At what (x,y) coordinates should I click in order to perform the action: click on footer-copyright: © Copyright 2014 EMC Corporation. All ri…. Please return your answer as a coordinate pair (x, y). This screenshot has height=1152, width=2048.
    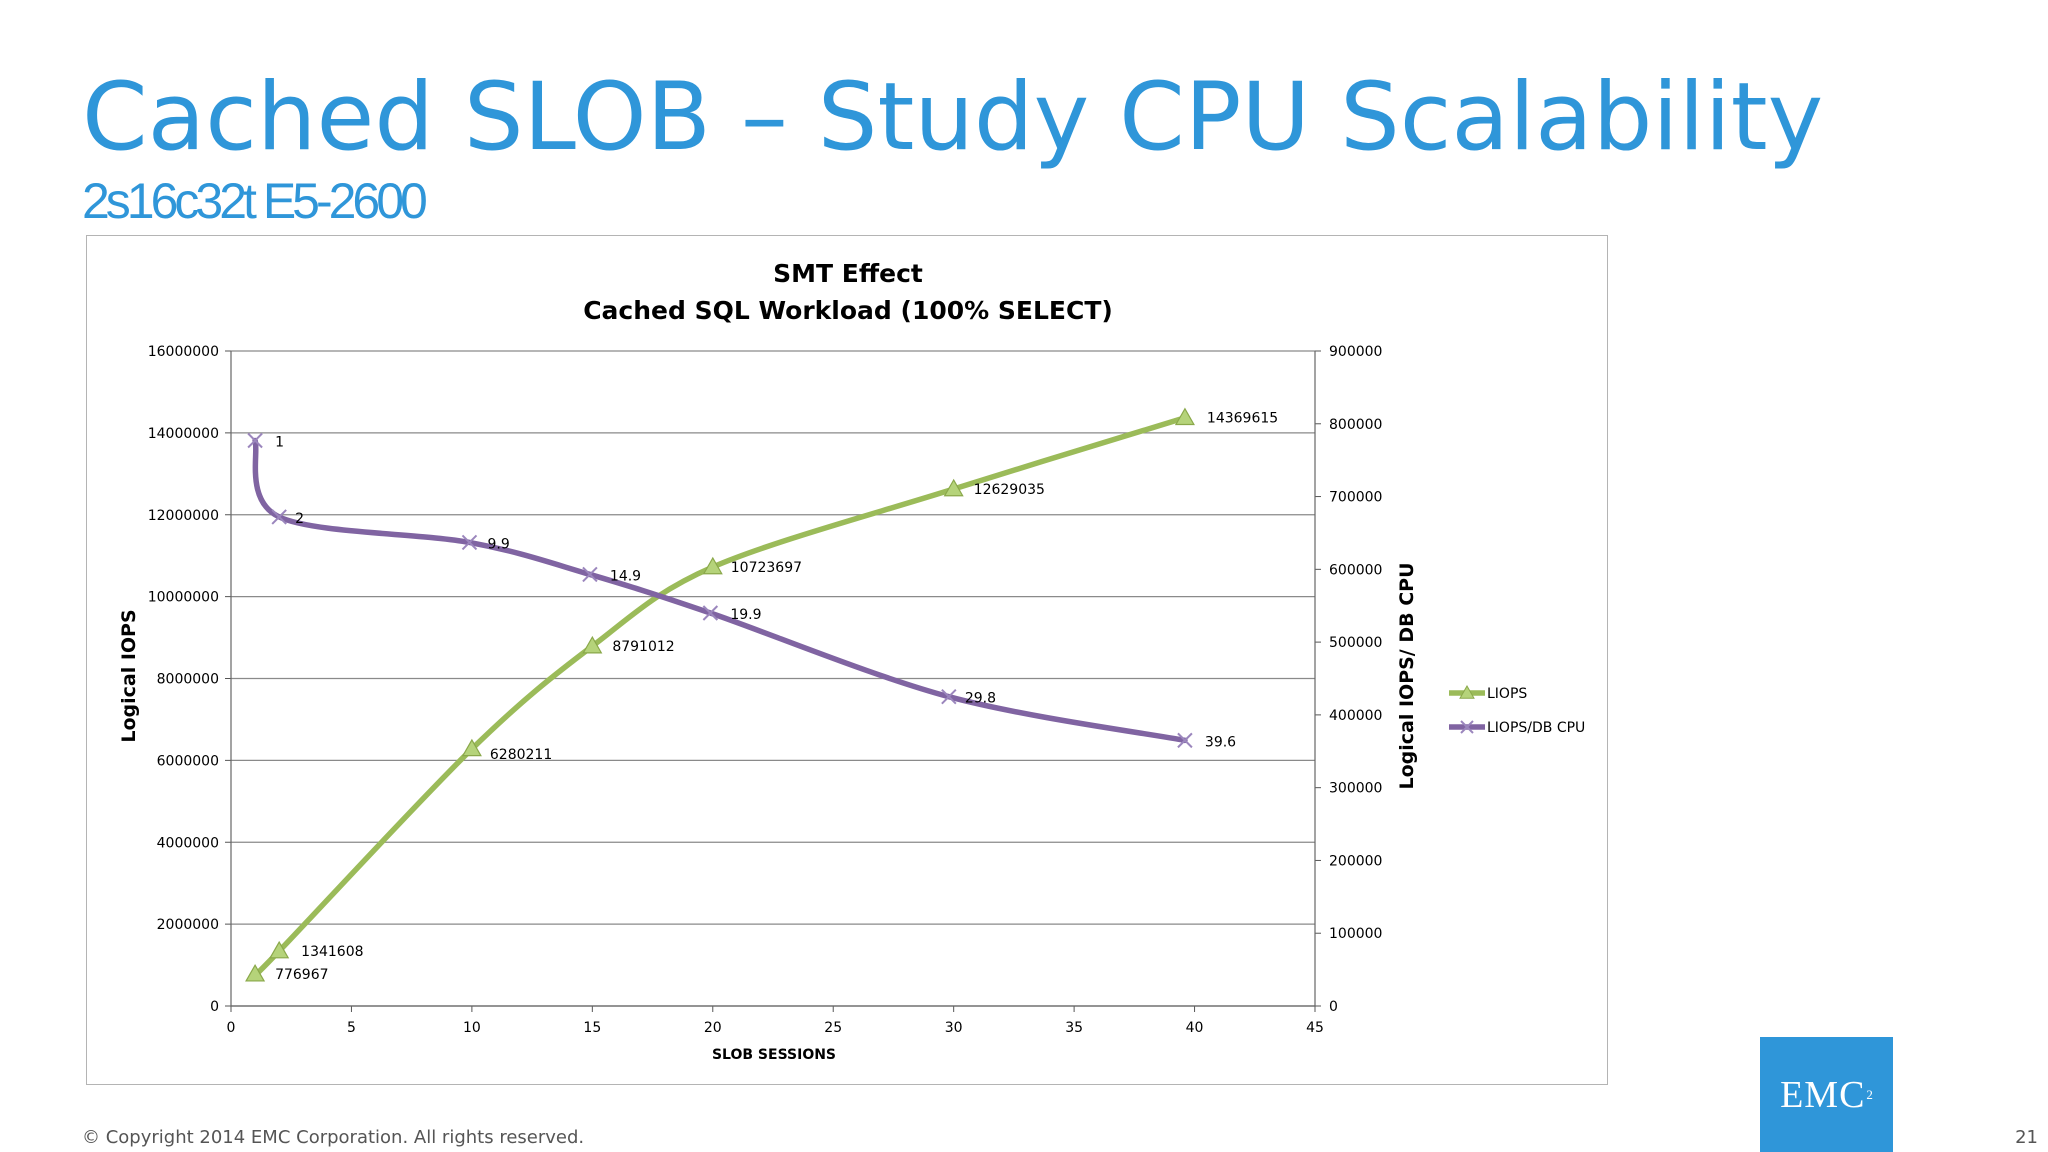
    Looking at the image, I should click on (333, 1137).